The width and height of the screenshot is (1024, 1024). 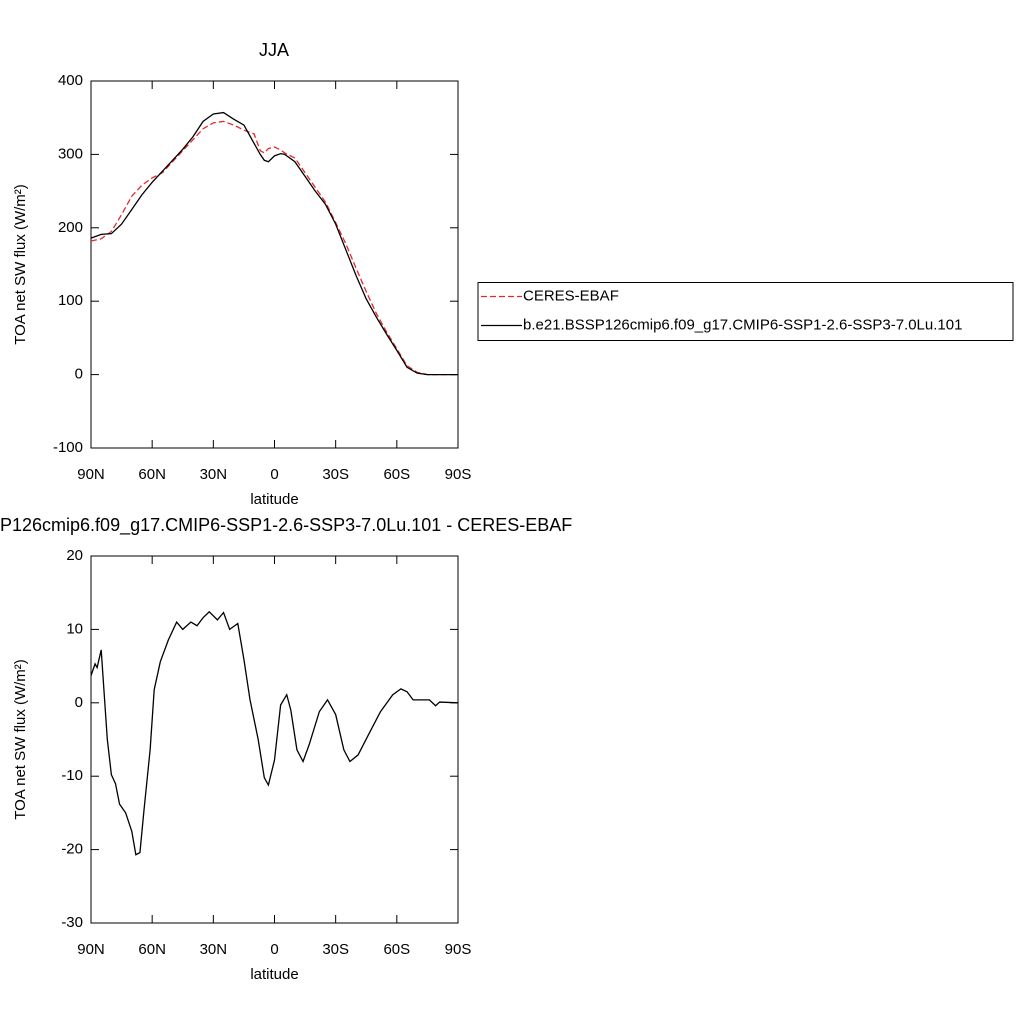 What do you see at coordinates (74, 555) in the screenshot?
I see `y-tick-label: 20` at bounding box center [74, 555].